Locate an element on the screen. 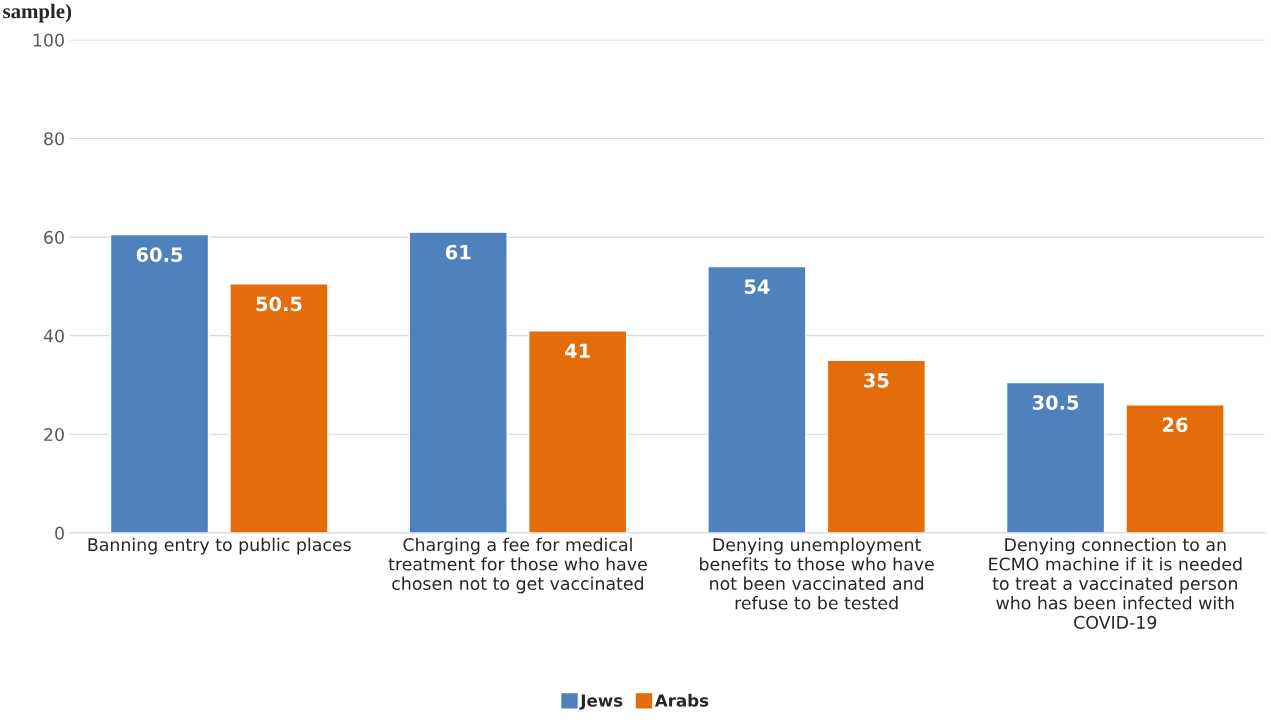 This screenshot has width=1271, height=725. data-label: 41 is located at coordinates (577, 350).